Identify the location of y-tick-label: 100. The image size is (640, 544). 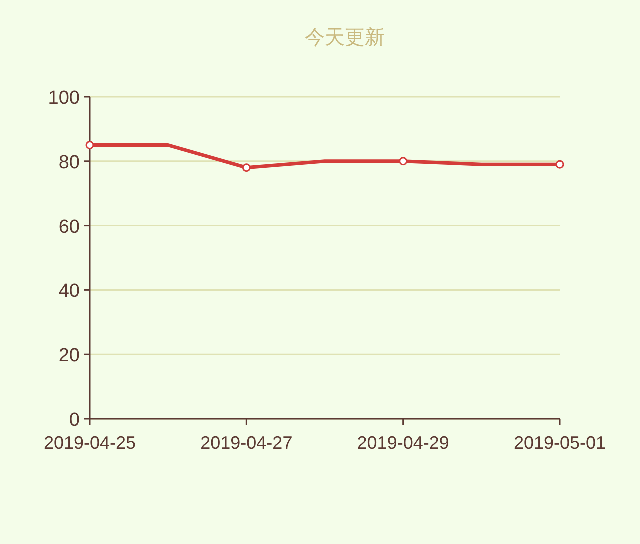
(64, 98).